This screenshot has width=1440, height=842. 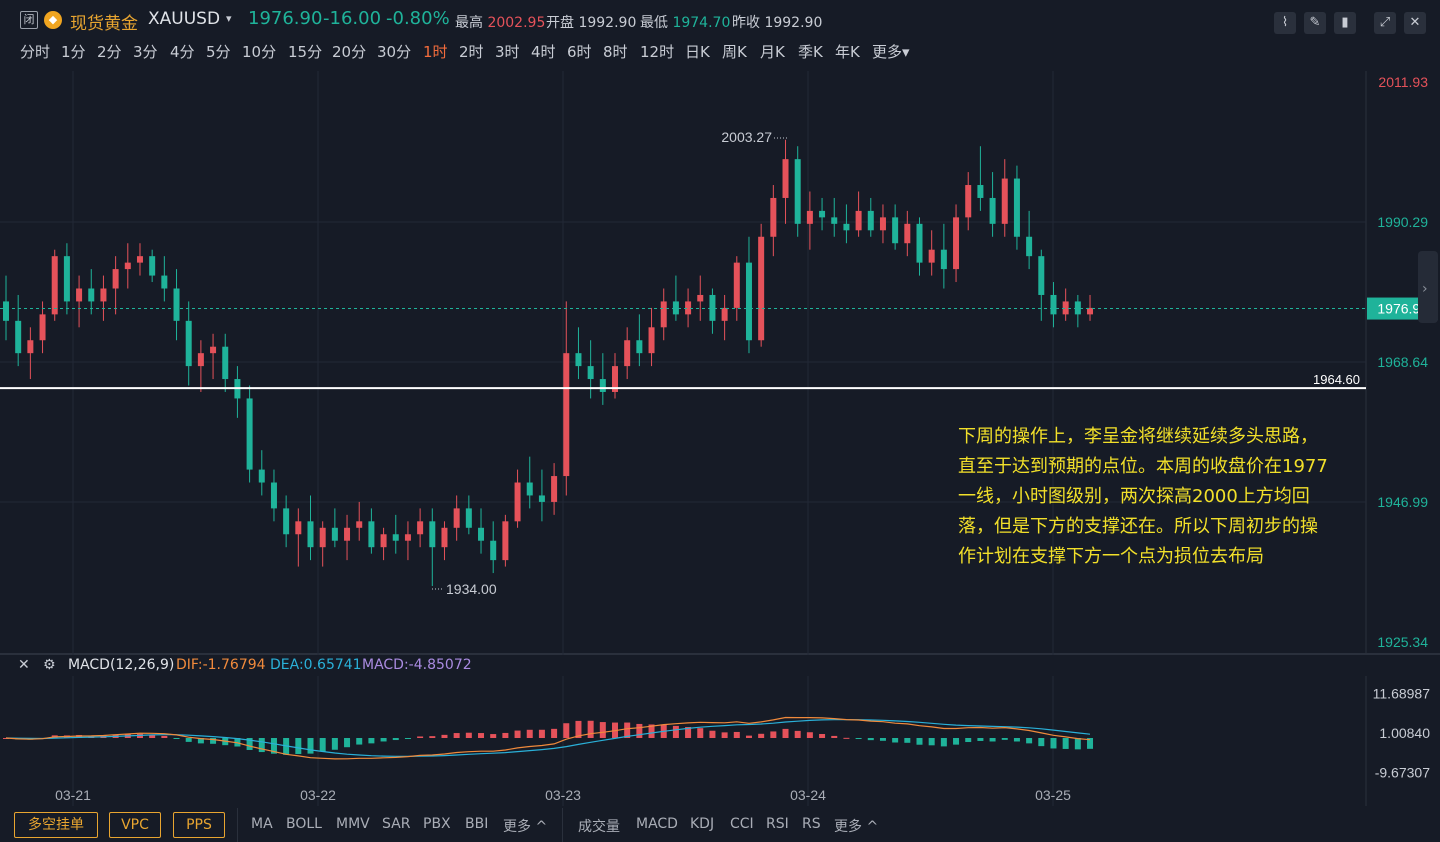 I want to click on main-indicator-tab: BOLL, so click(x=304, y=824).